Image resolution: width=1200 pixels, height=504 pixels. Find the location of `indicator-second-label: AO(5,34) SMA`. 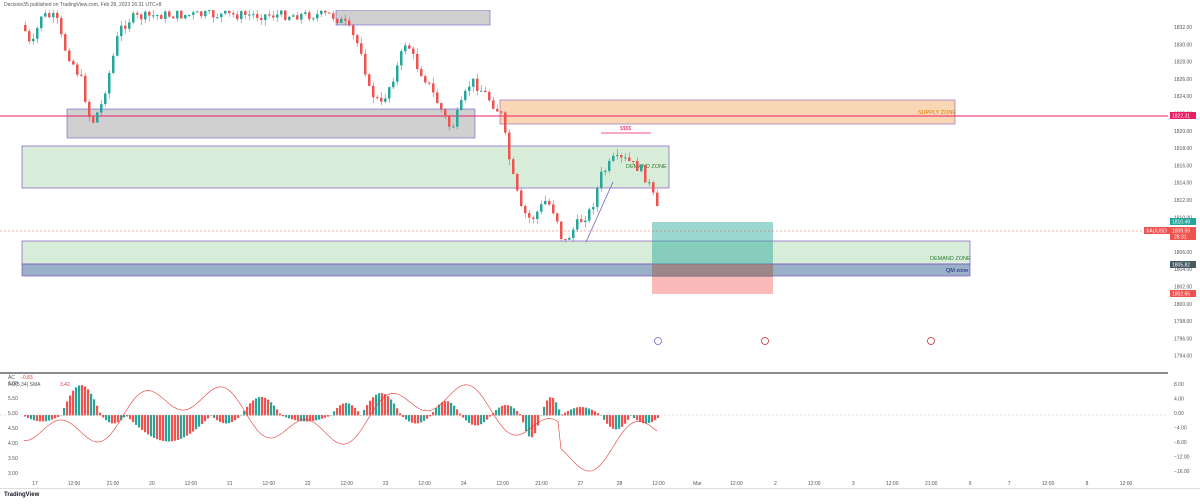

indicator-second-label: AO(5,34) SMA is located at coordinates (24, 385).